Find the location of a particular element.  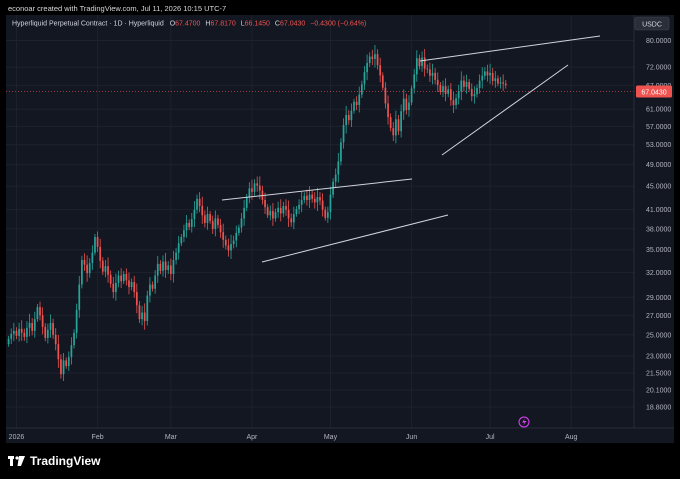

price-tick-label: 41.0000 is located at coordinates (658, 210).